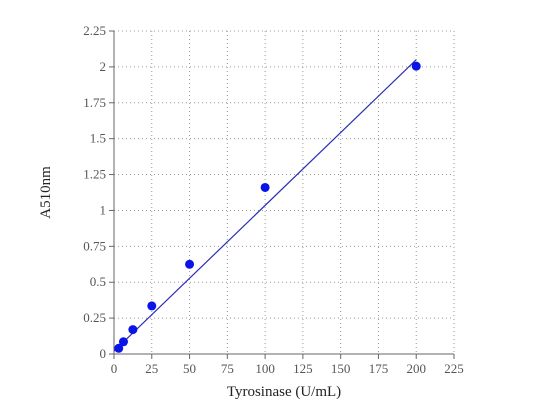  I want to click on y-tick-label: 0.75, so click(94, 245).